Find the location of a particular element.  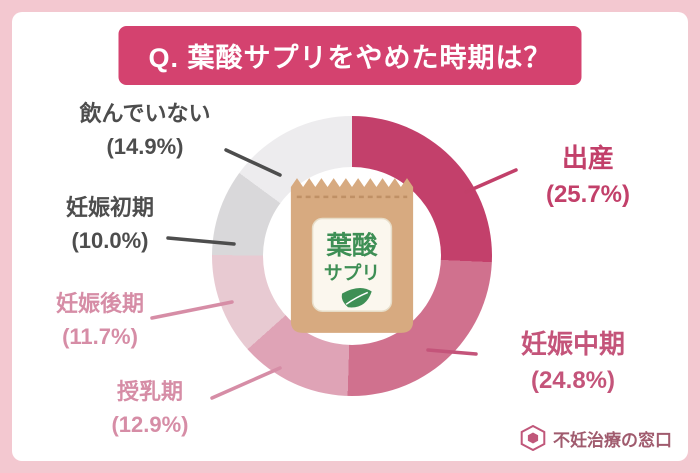

segment-name: 妊娠後期 is located at coordinates (99, 303).